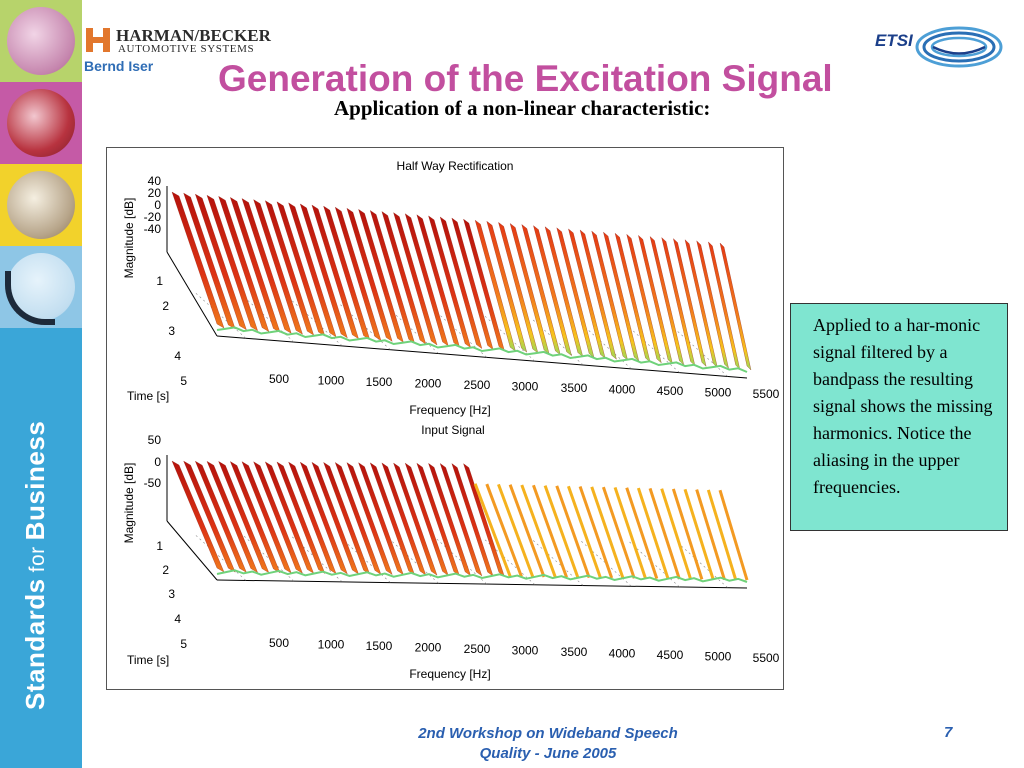 The width and height of the screenshot is (1024, 768). I want to click on plot-title: Input Signal, so click(452, 430).